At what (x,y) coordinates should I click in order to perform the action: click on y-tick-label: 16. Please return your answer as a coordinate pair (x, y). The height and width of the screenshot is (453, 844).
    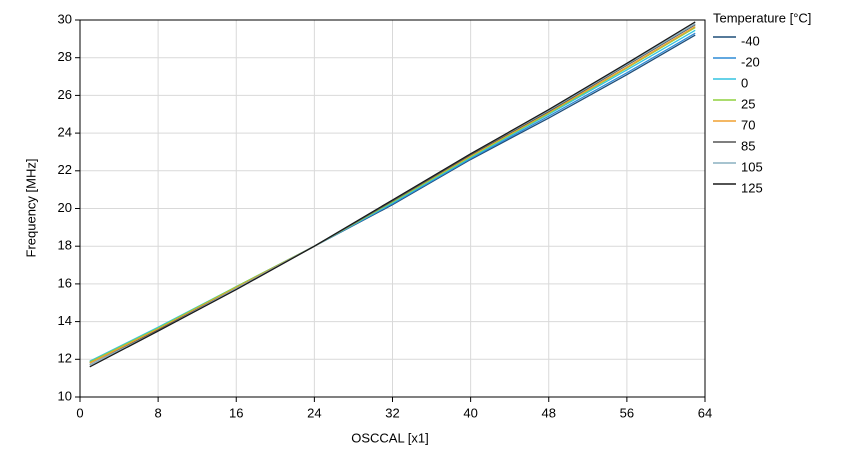
    Looking at the image, I should click on (65, 282).